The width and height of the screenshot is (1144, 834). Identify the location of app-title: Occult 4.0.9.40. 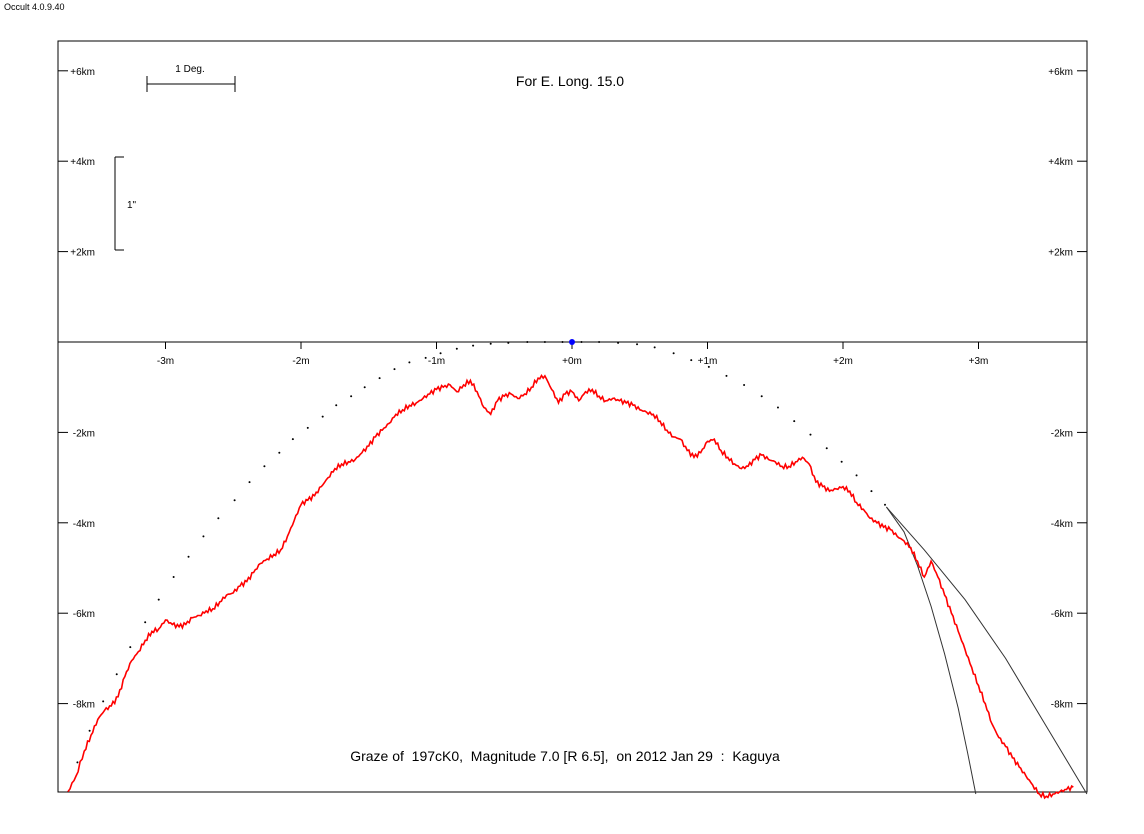
(34, 7).